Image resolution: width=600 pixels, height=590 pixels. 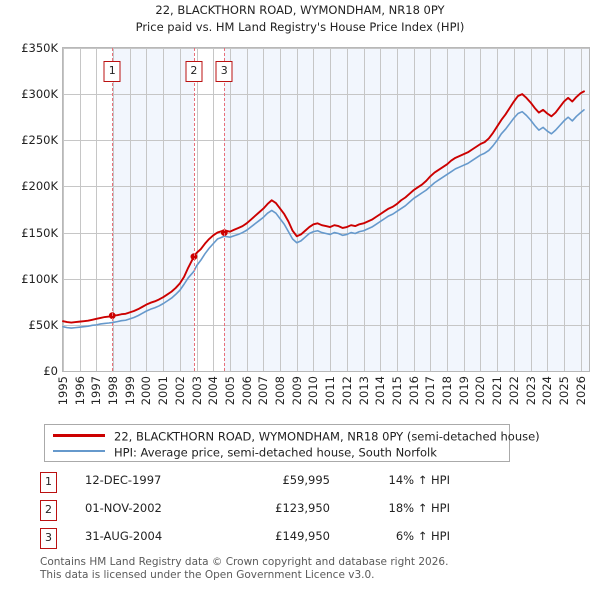 I want to click on x-axis-tick-label: 2018, so click(x=447, y=391).